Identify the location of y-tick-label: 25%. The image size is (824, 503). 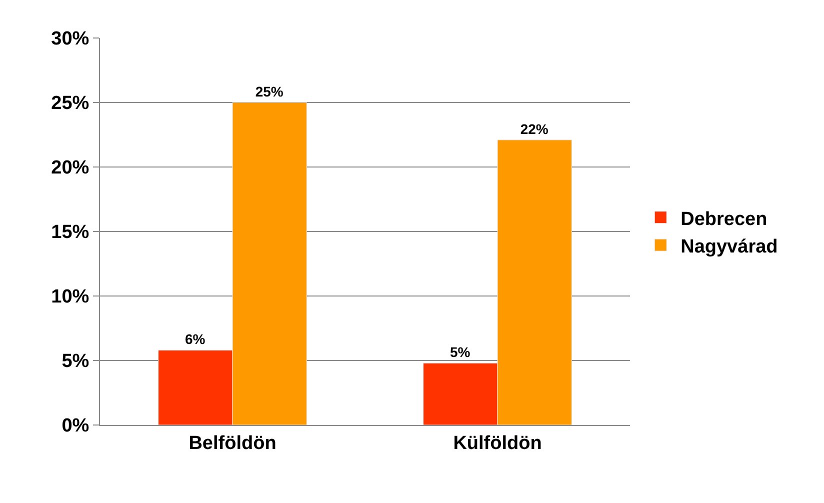
(70, 103).